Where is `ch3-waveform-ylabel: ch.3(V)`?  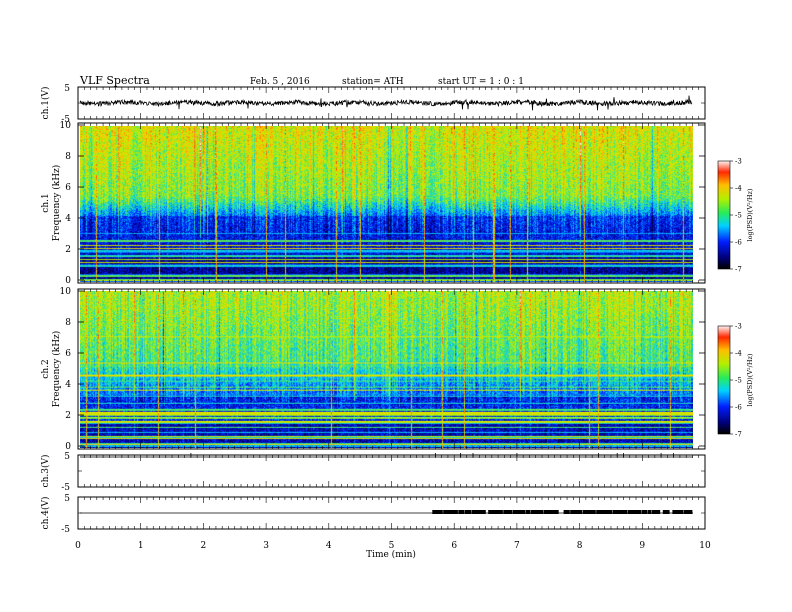 ch3-waveform-ylabel: ch.3(V) is located at coordinates (45, 471).